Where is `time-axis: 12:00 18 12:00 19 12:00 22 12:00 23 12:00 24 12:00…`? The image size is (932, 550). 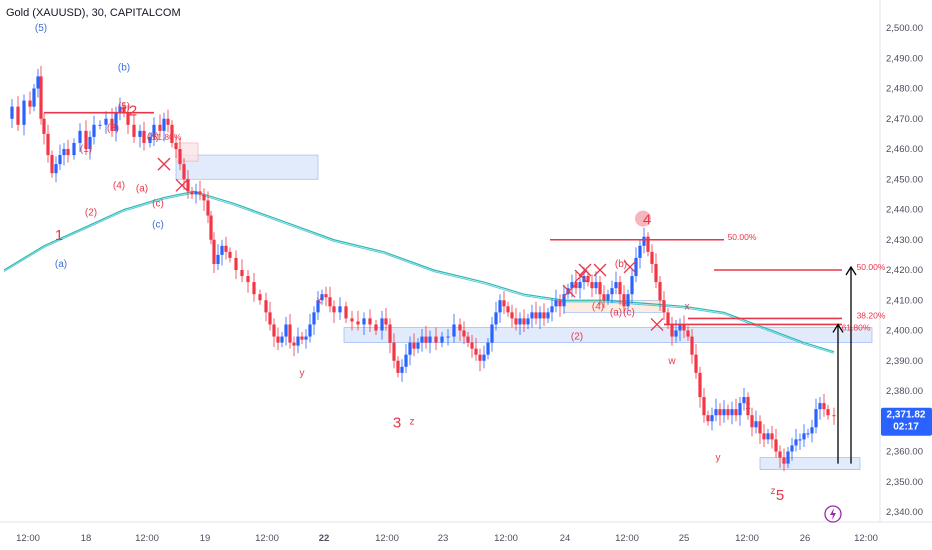 time-axis: 12:00 18 12:00 19 12:00 22 12:00 23 12:00 24 12:00… is located at coordinates (447, 538).